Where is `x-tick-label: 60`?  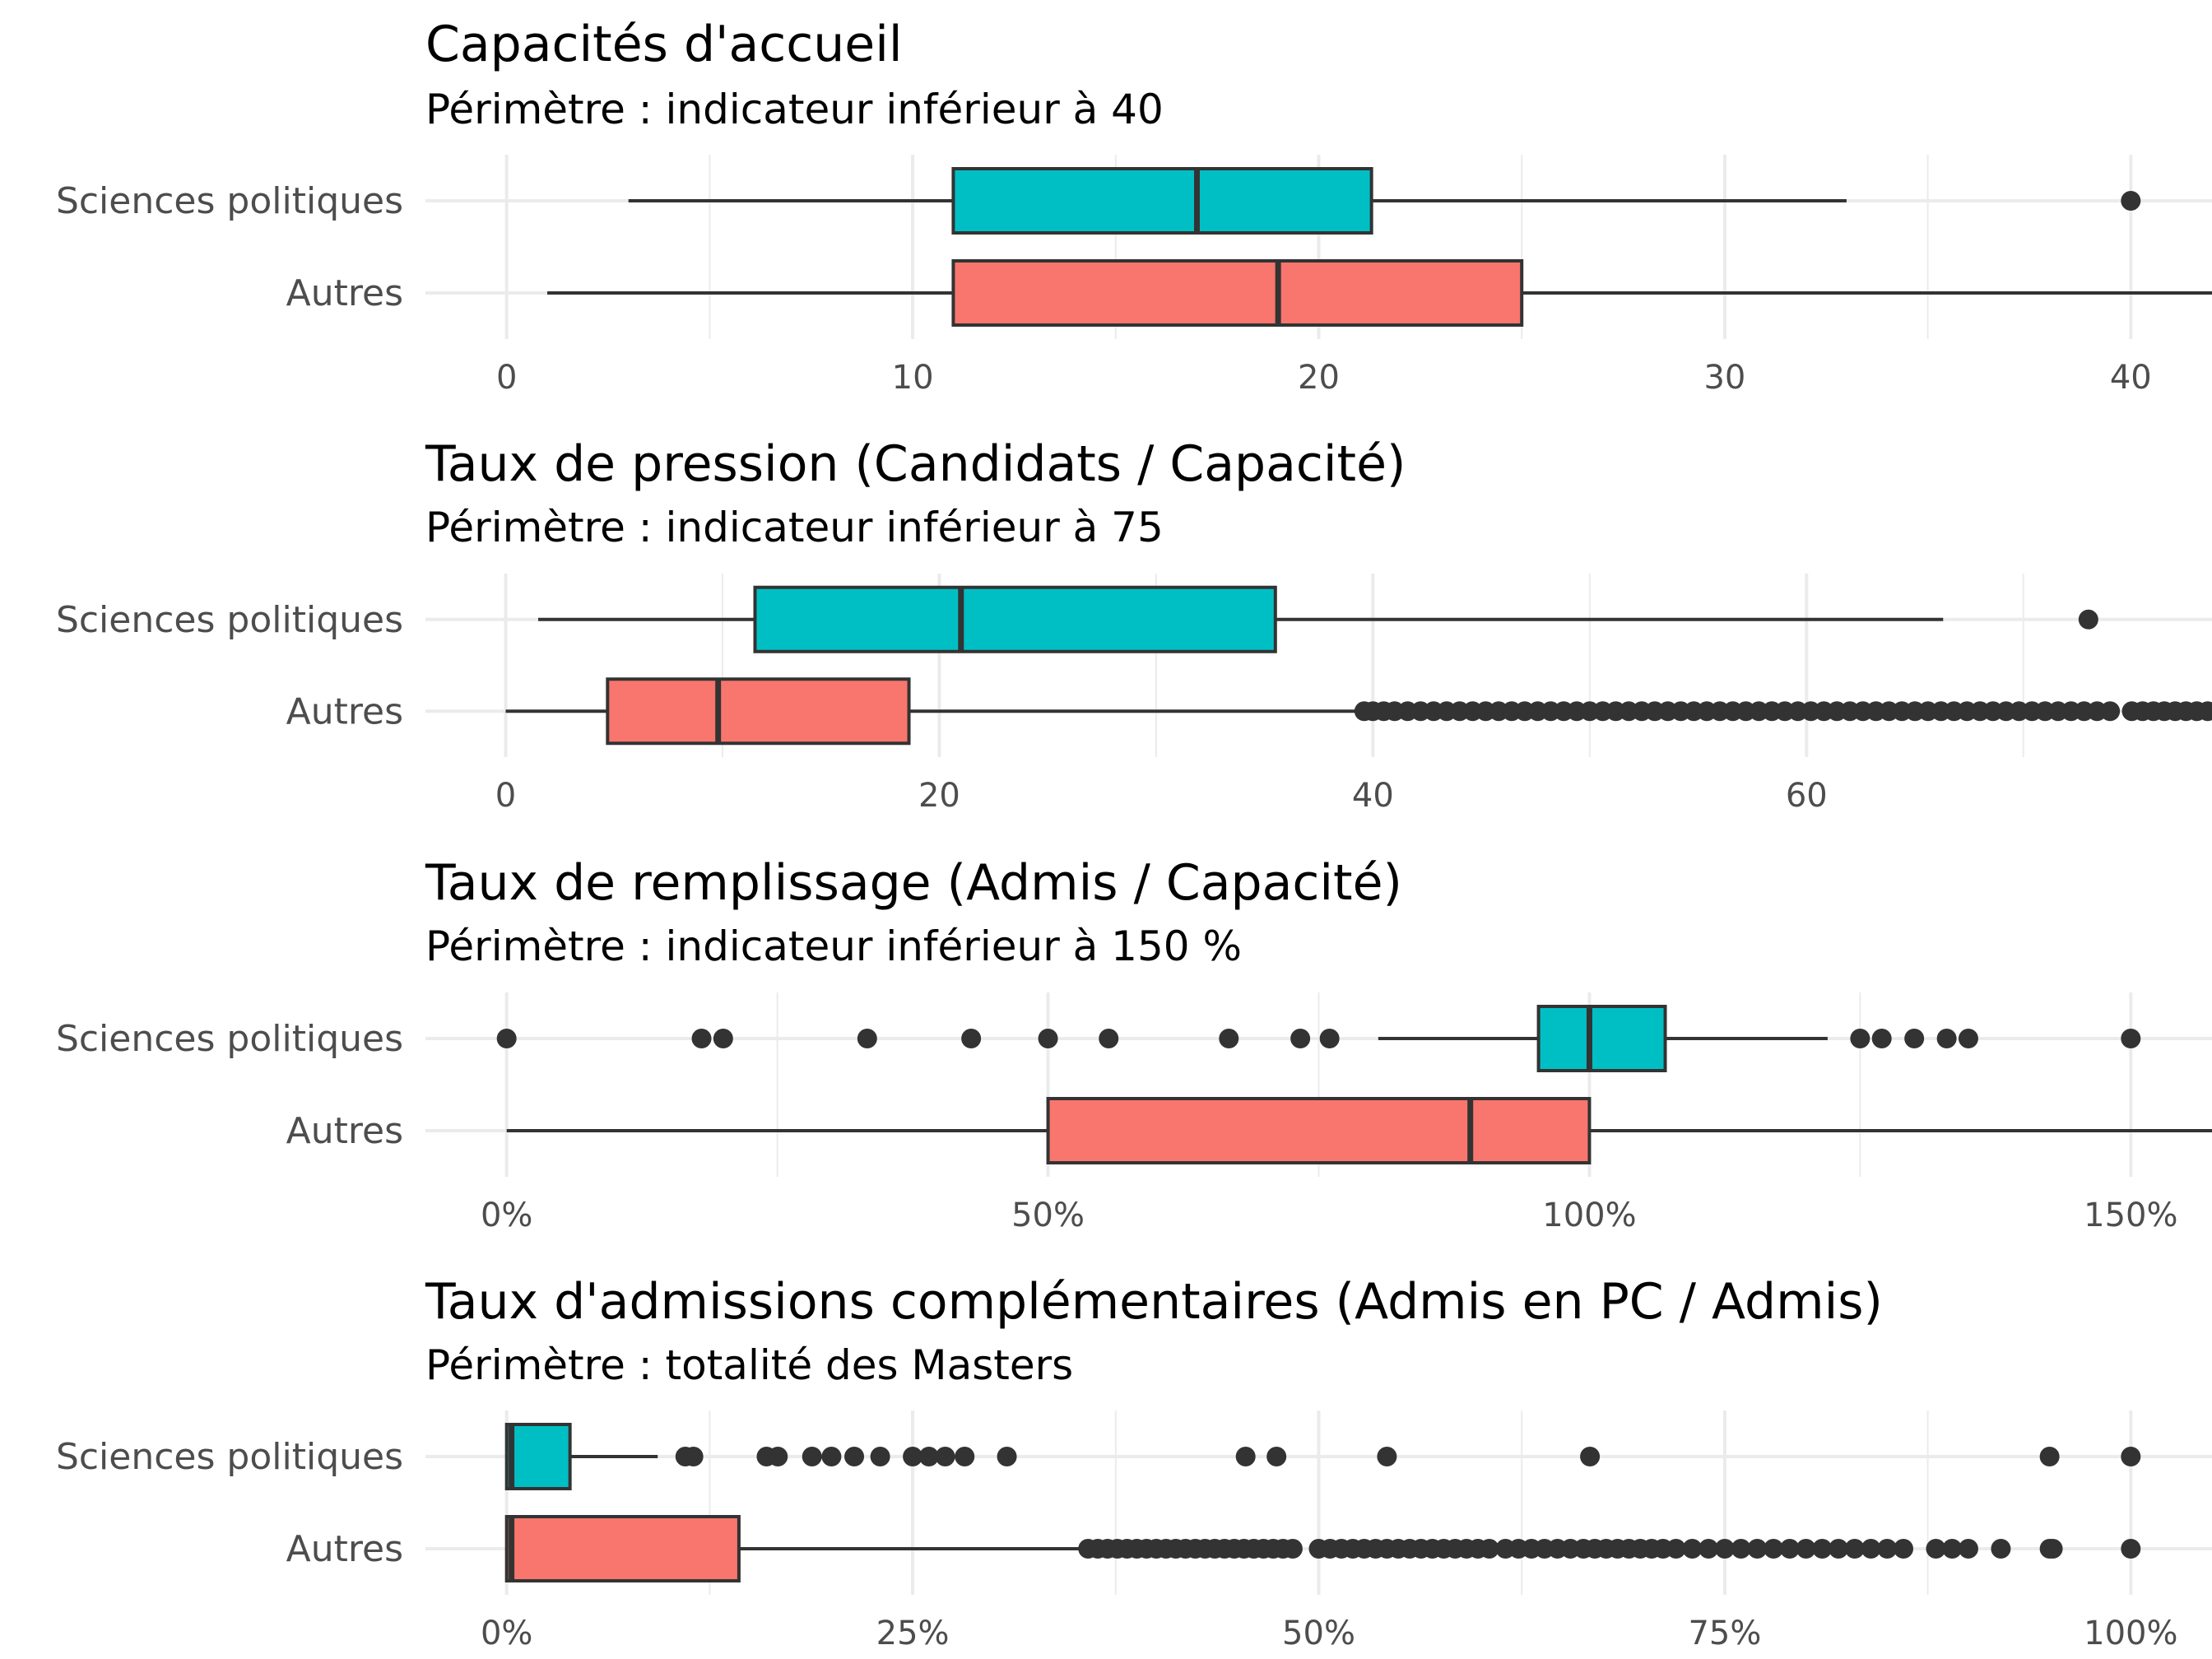 x-tick-label: 60 is located at coordinates (1807, 796).